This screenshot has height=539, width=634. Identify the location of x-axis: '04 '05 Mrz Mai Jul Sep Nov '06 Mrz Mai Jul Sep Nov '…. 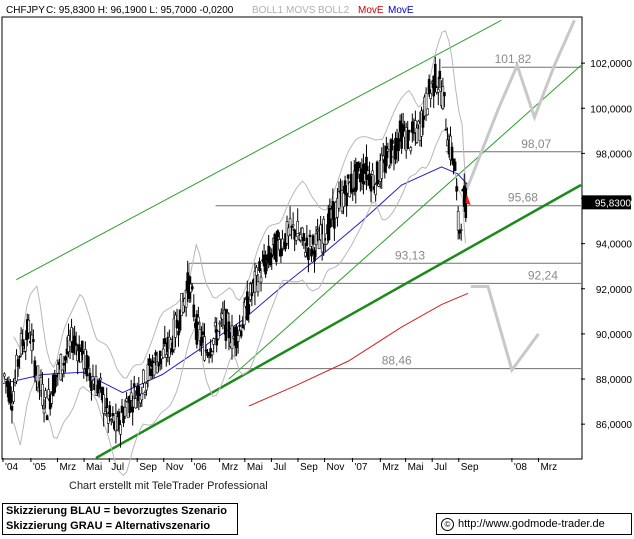
(279, 465).